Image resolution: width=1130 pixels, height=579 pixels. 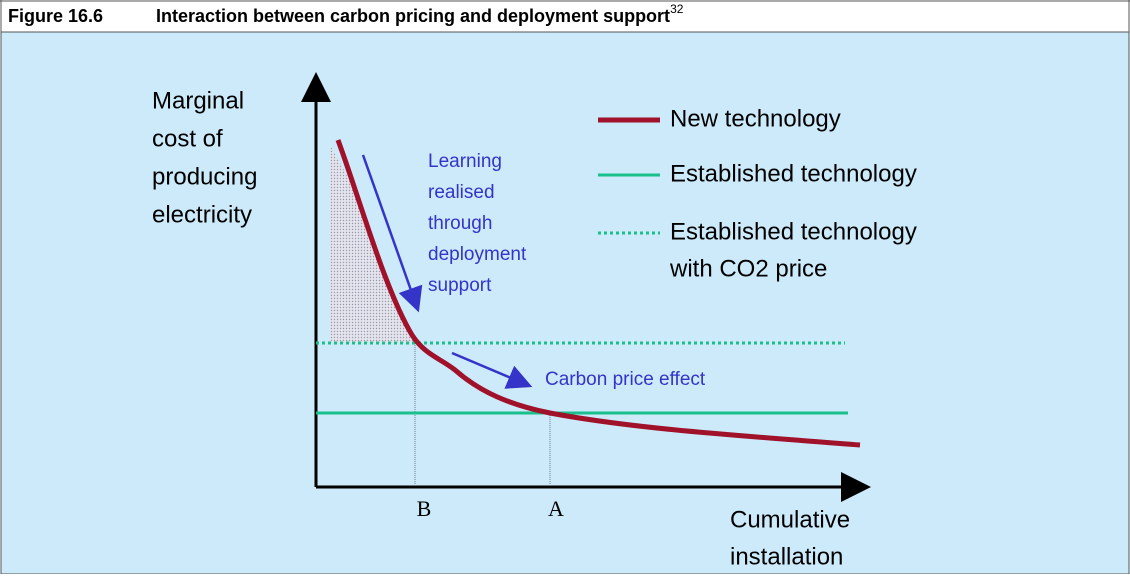 I want to click on carbon-arrow, so click(x=492, y=370).